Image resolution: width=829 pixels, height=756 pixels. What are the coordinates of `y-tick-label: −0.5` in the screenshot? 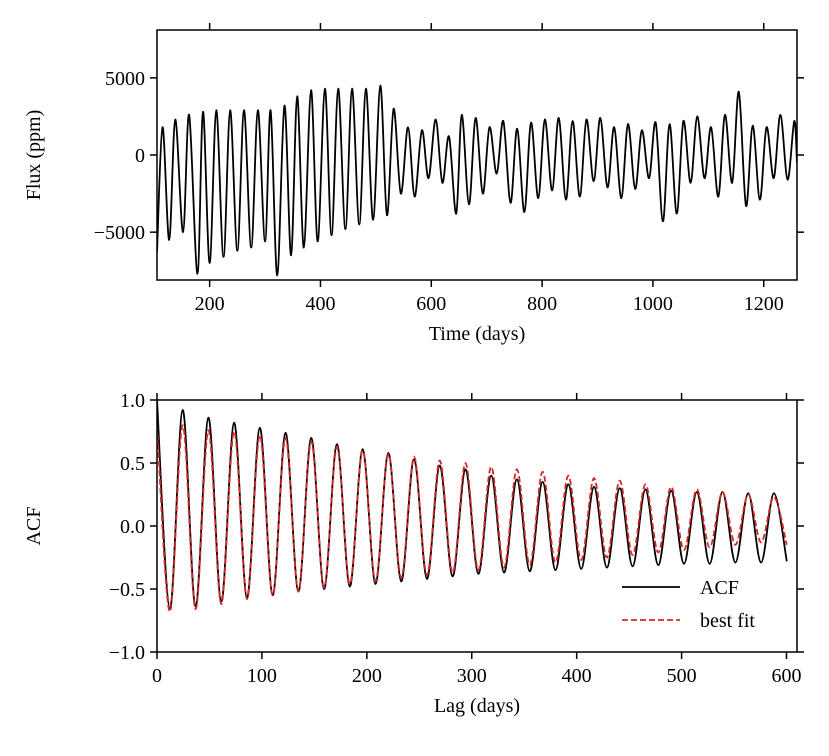 It's located at (127, 590).